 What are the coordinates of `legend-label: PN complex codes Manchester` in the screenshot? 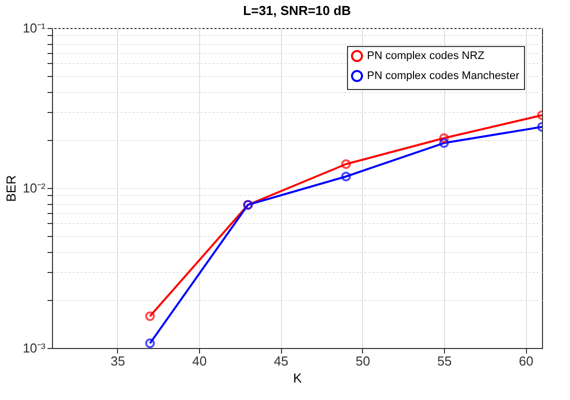 It's located at (443, 76).